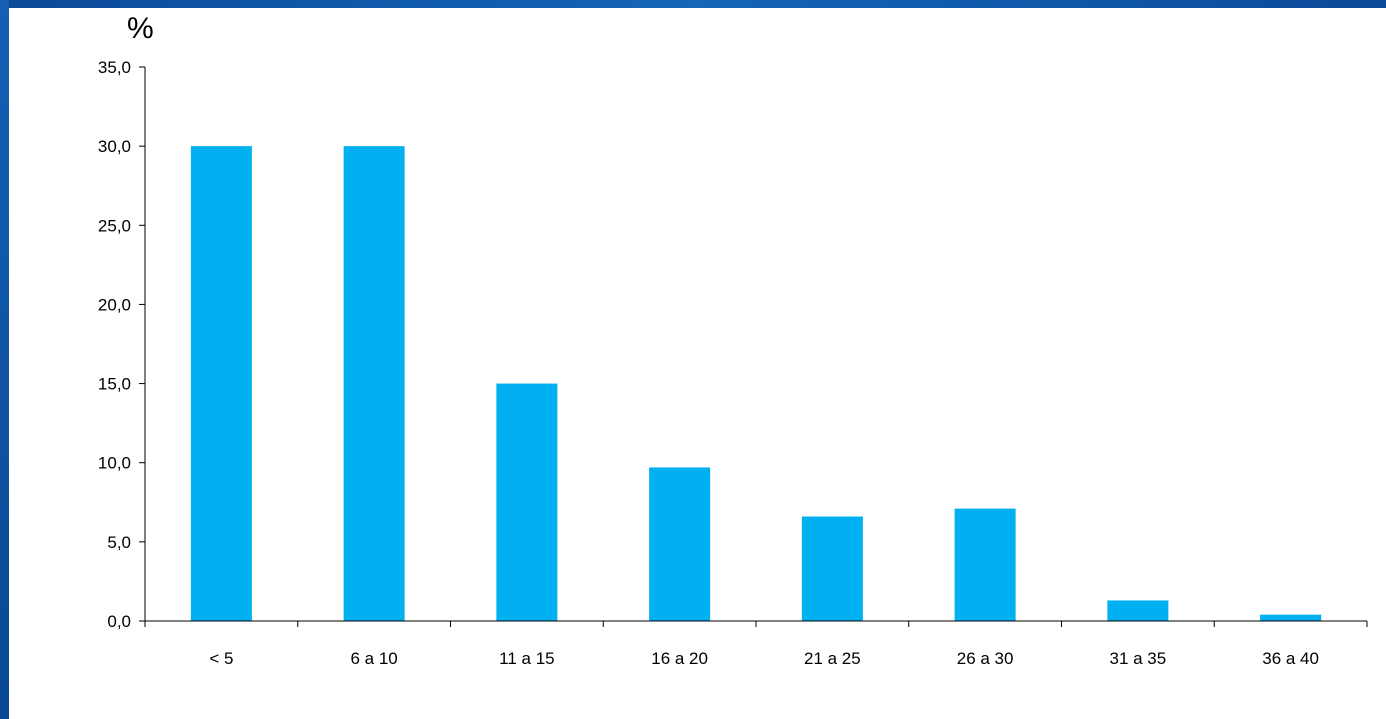  Describe the element at coordinates (221, 658) in the screenshot. I see `x-tick-label: < 5` at that location.